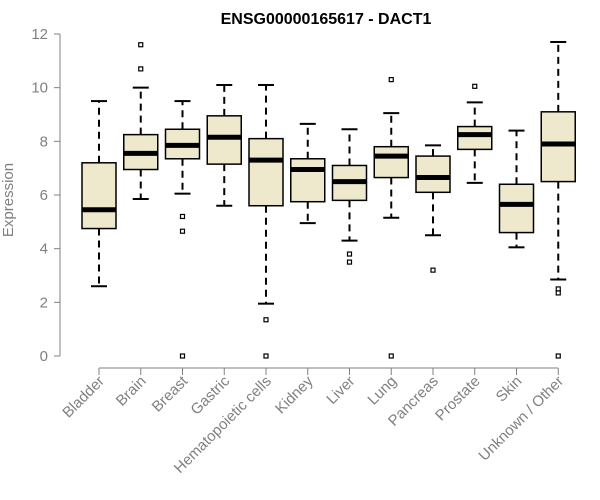 This screenshot has height=500, width=600. Describe the element at coordinates (39, 34) in the screenshot. I see `y-tick-label: 12` at that location.